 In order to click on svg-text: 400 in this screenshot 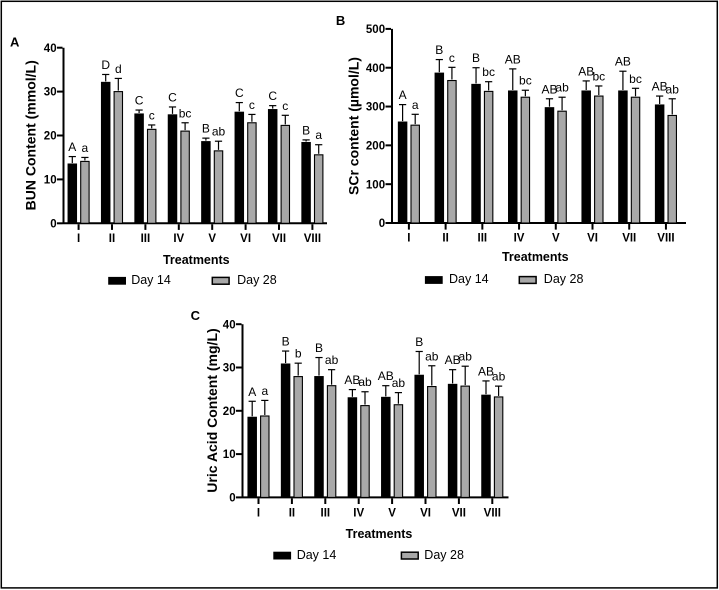, I will do `click(375, 69)`.